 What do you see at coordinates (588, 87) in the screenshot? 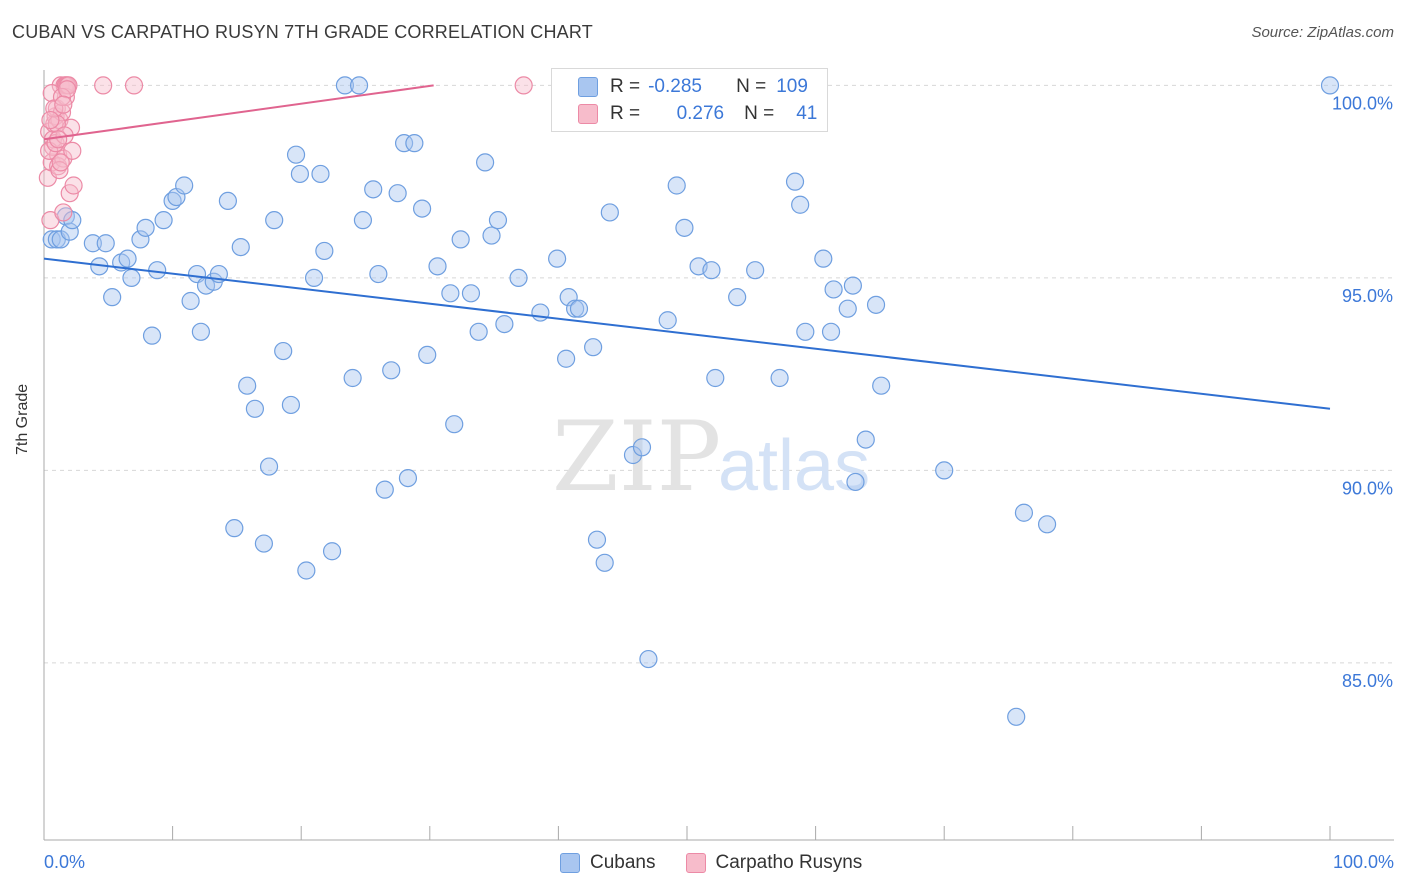
I see `cubans-swatch` at bounding box center [588, 87].